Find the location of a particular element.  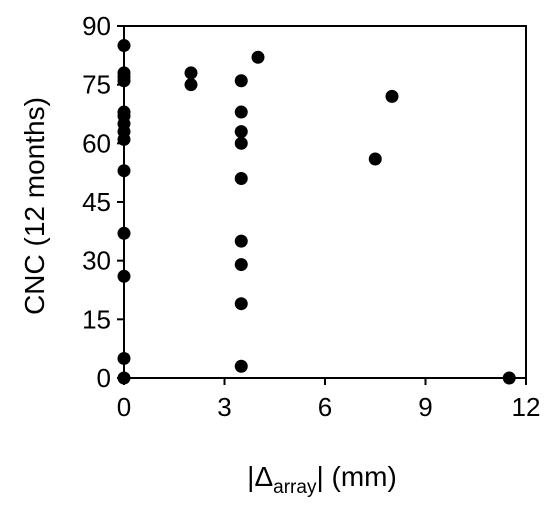

y-tick-label: 90 is located at coordinates (96, 26).